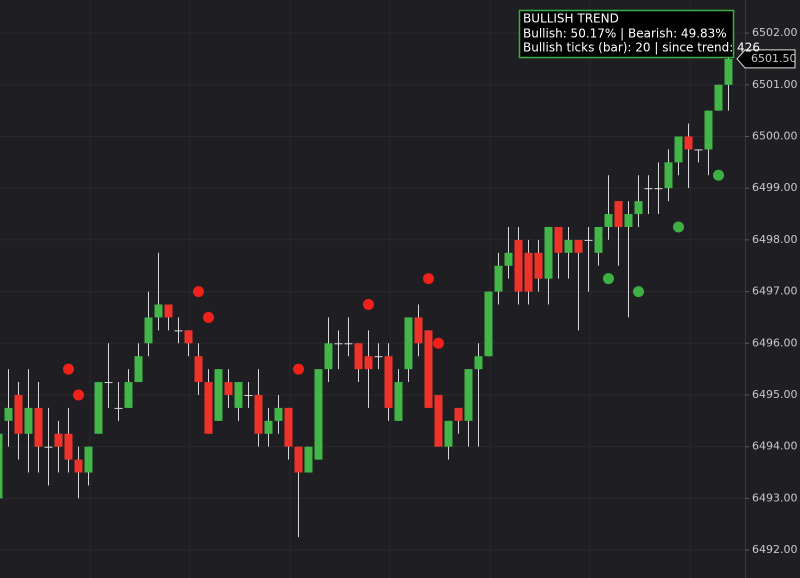 The width and height of the screenshot is (800, 578). Describe the element at coordinates (775, 32) in the screenshot. I see `y-tick-label: 6502.00` at that location.